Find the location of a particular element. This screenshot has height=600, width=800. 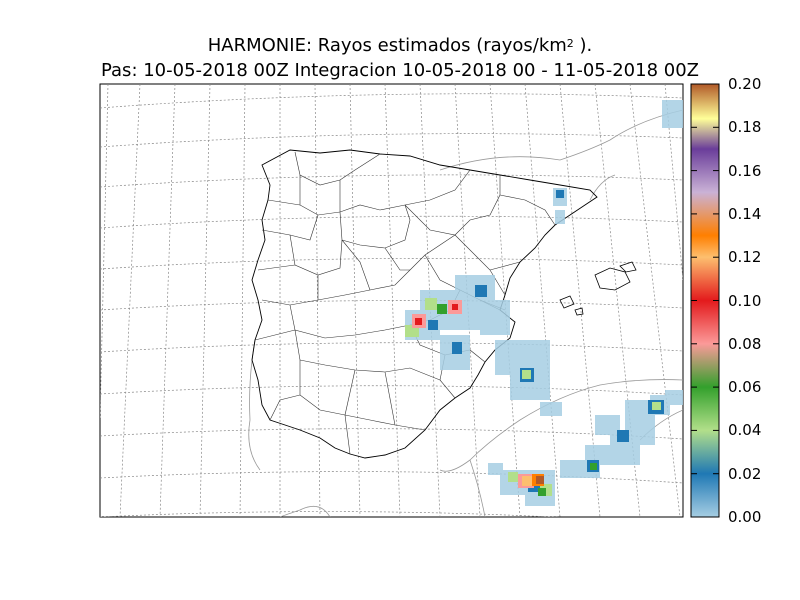

colorbar is located at coordinates (705, 300).